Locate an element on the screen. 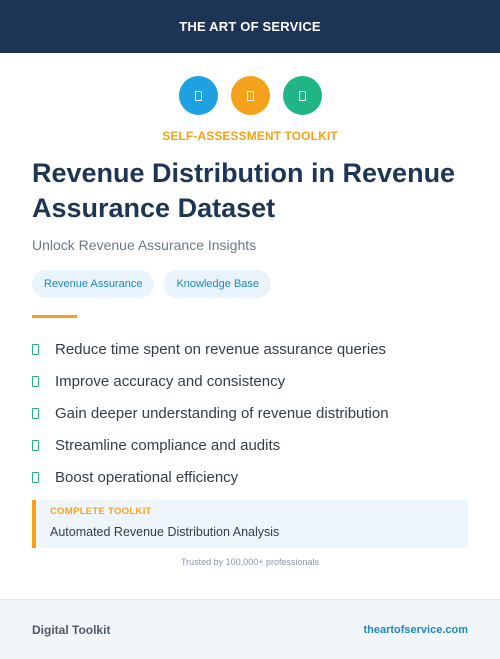  tag-revenue-assurance: Revenue Assurance is located at coordinates (93, 284).